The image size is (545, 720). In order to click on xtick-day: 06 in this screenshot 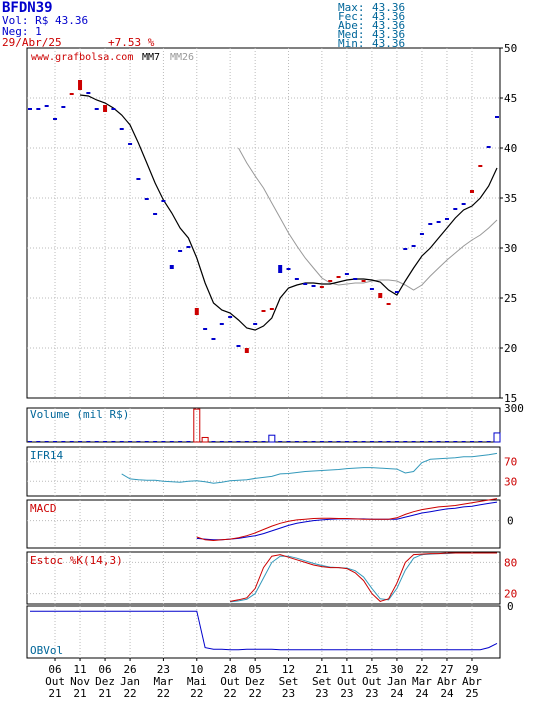, I will do `click(54, 669)`.